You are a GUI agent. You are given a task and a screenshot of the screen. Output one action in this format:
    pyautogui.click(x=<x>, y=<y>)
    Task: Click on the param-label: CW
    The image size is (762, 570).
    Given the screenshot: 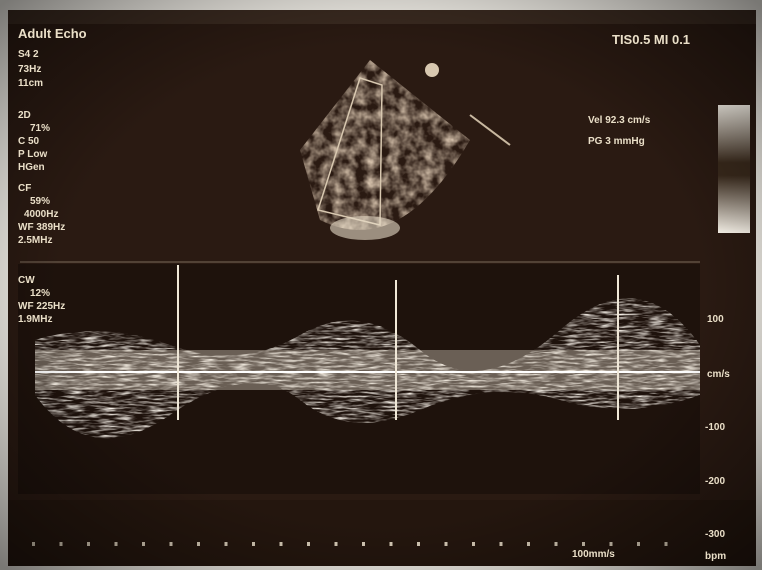 What is the action you would take?
    pyautogui.click(x=26, y=280)
    